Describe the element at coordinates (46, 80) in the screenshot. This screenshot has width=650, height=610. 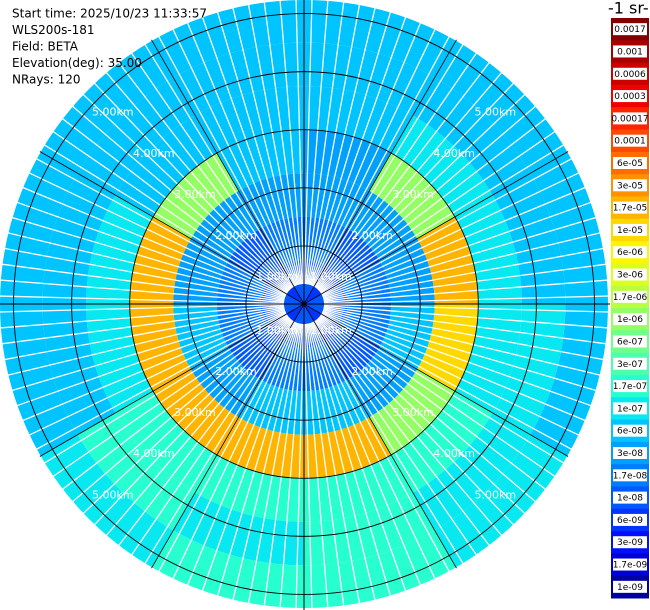
I see `info-line: NRays: 120` at that location.